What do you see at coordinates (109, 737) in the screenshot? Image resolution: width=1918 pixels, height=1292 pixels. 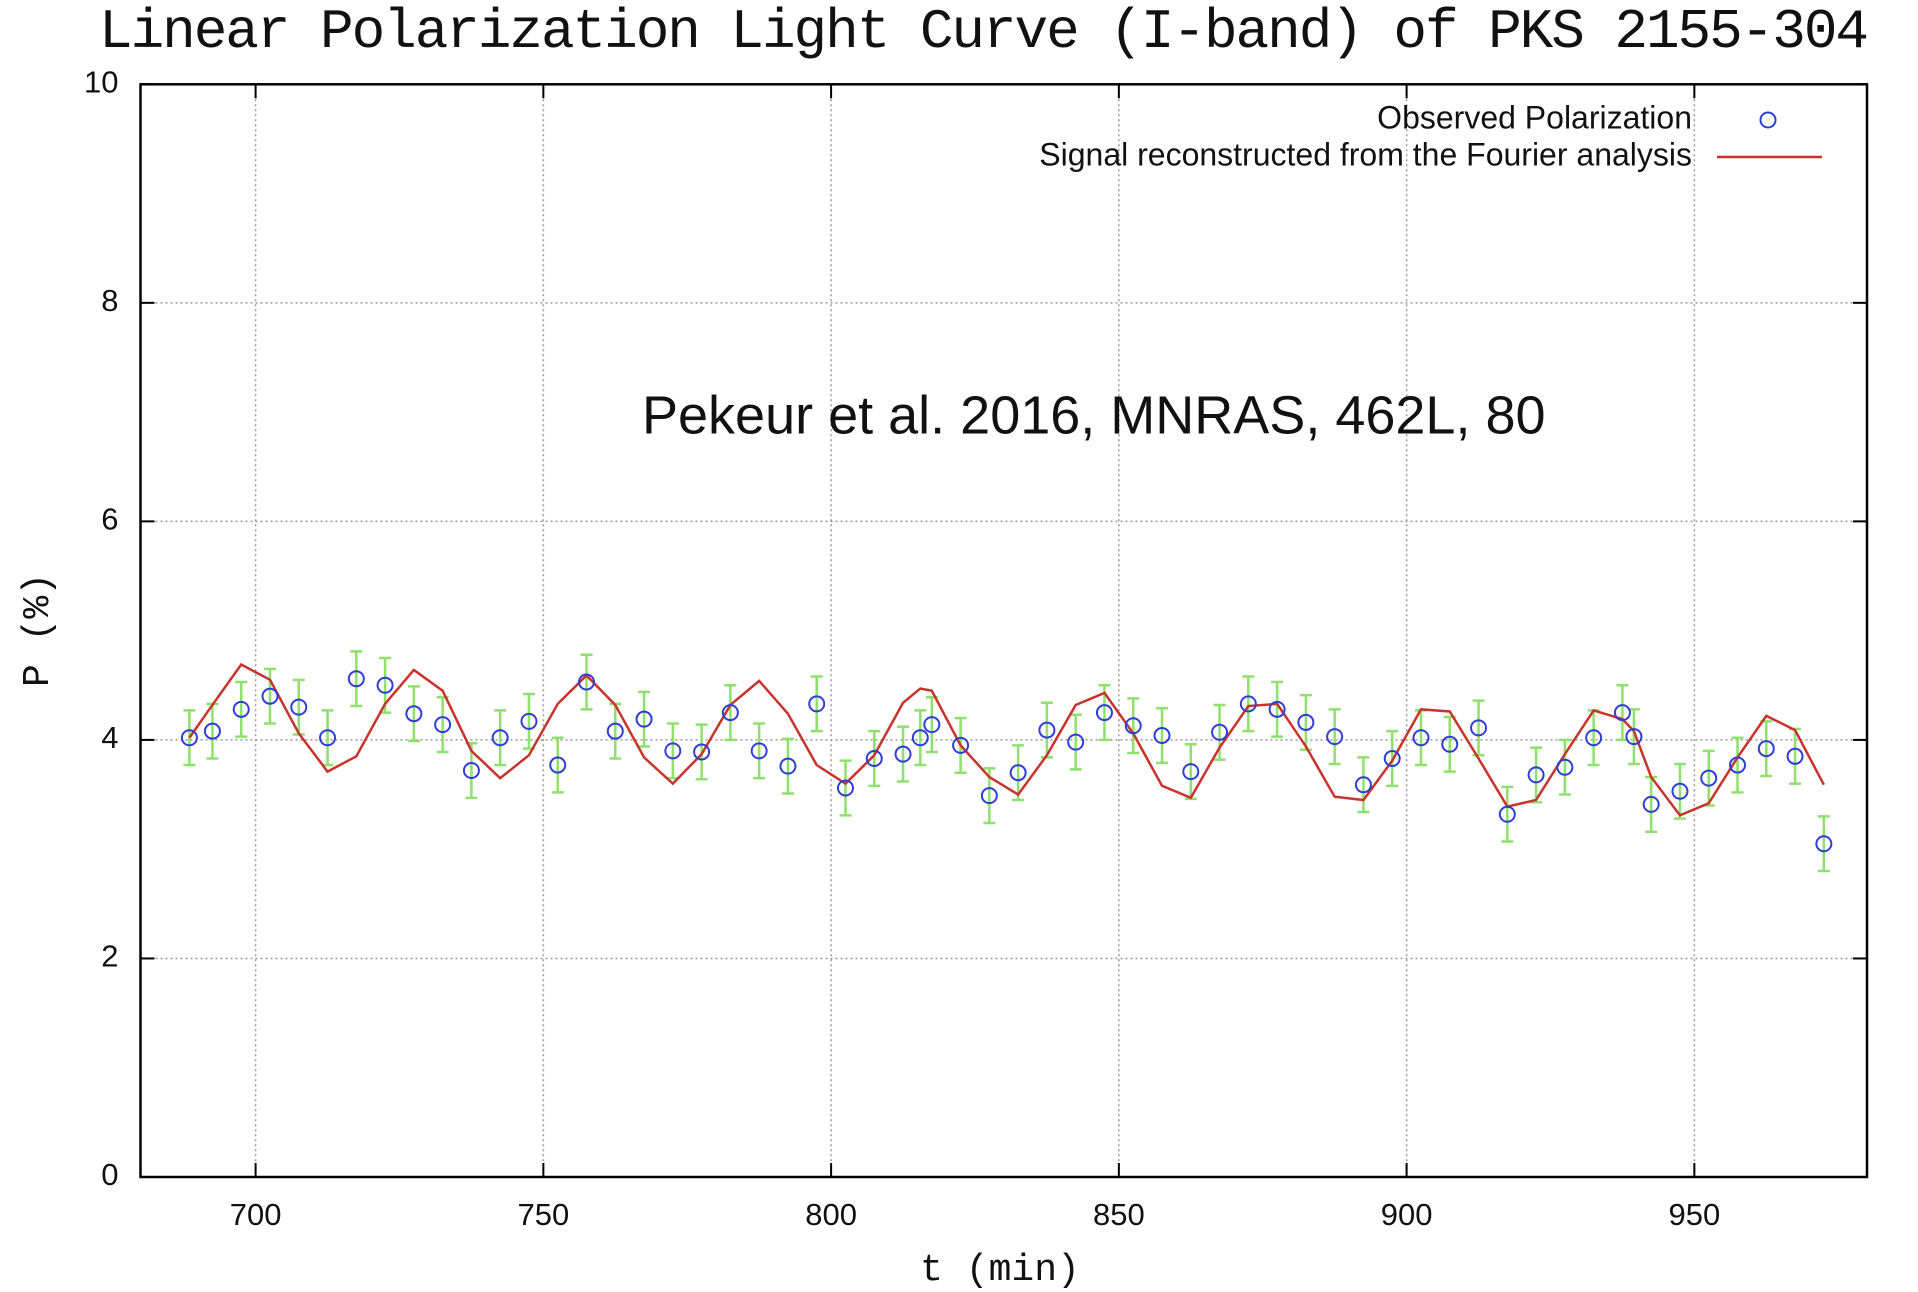 I see `y-tick-label: 4` at bounding box center [109, 737].